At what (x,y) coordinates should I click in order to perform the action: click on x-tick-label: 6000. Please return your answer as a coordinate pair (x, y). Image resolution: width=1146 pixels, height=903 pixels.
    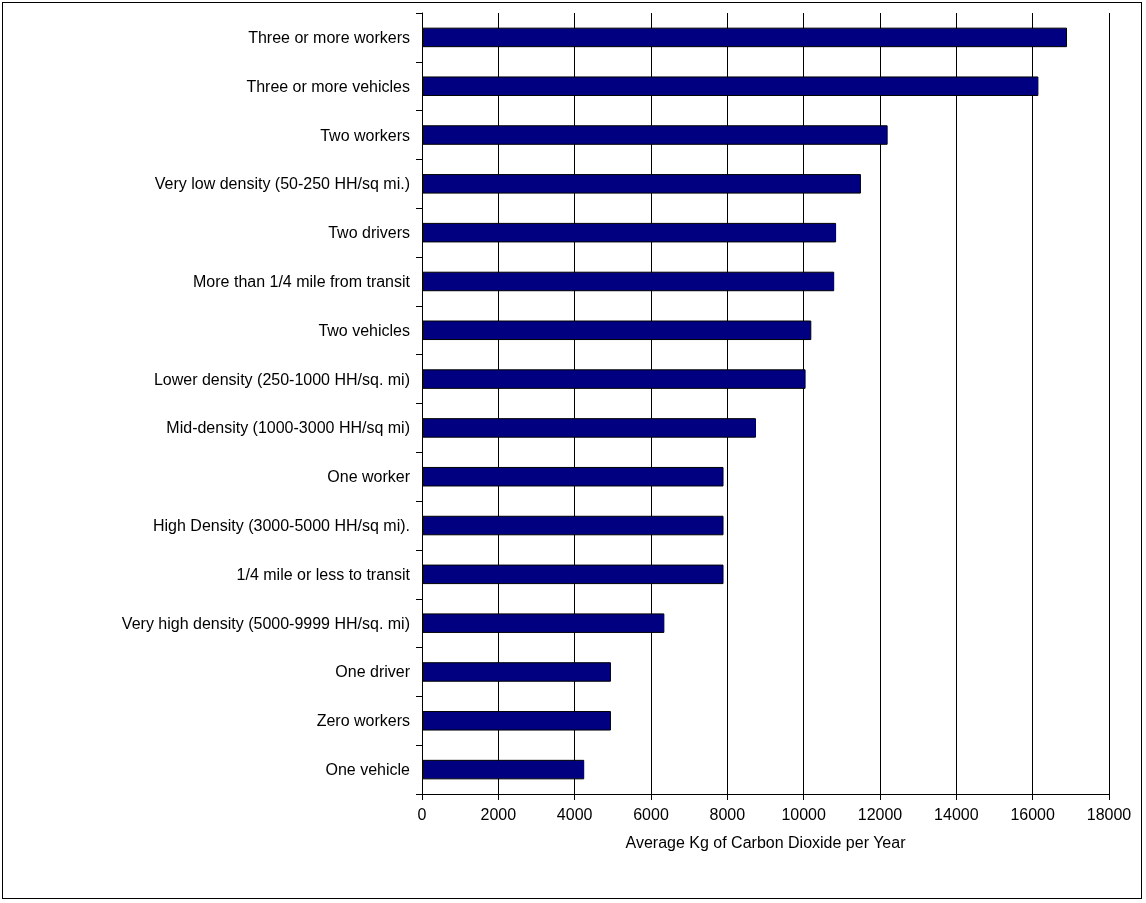
    Looking at the image, I should click on (651, 814).